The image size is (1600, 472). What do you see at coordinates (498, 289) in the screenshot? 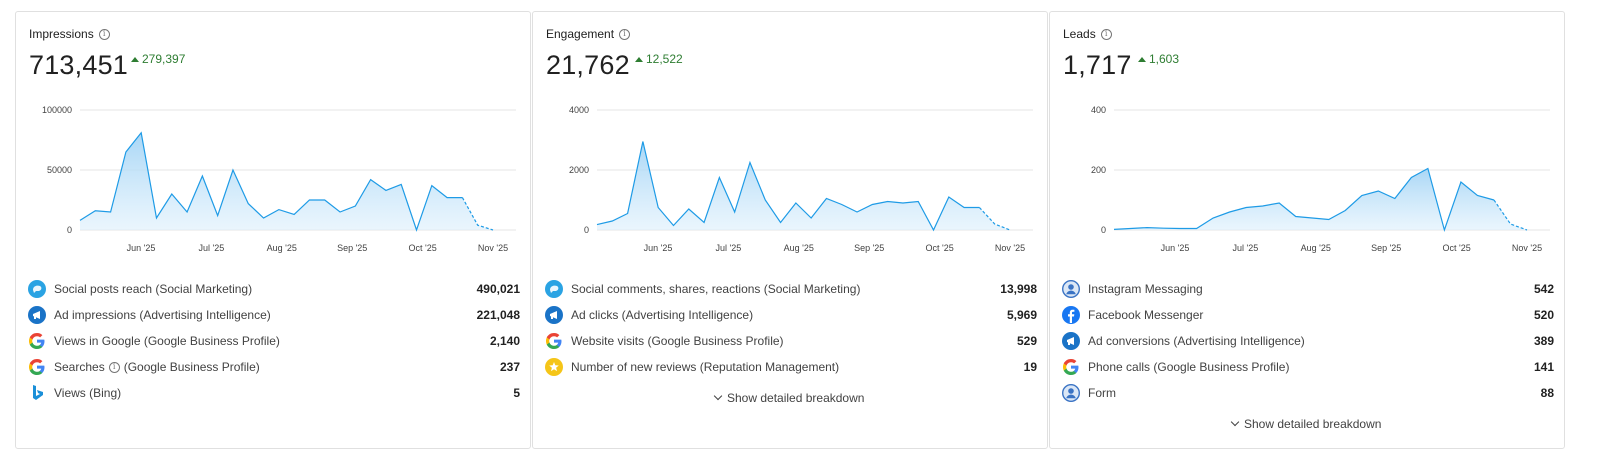
I see `metric-value: 490,021` at bounding box center [498, 289].